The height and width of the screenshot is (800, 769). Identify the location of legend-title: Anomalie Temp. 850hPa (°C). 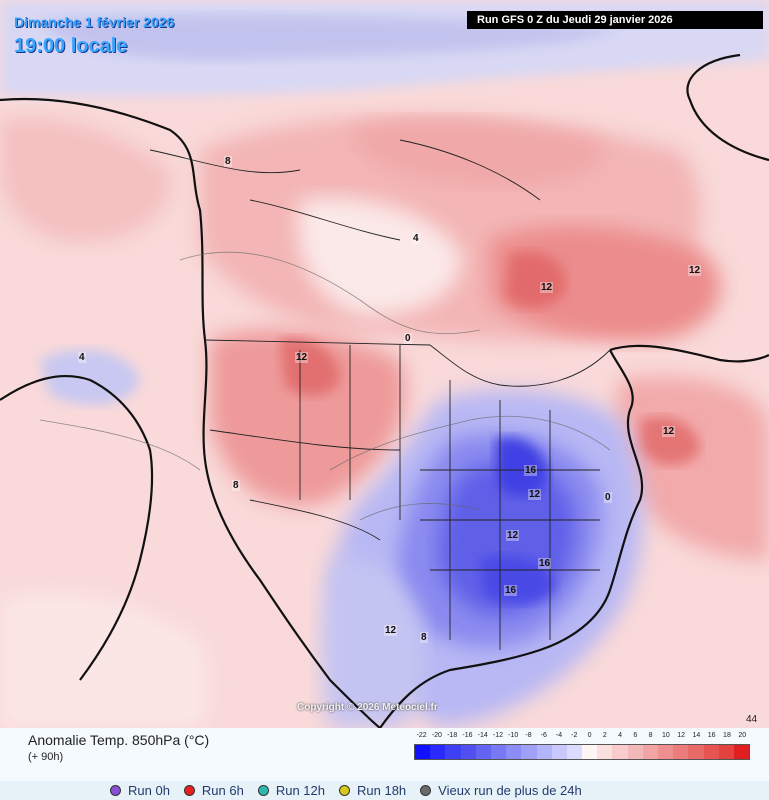
(119, 740).